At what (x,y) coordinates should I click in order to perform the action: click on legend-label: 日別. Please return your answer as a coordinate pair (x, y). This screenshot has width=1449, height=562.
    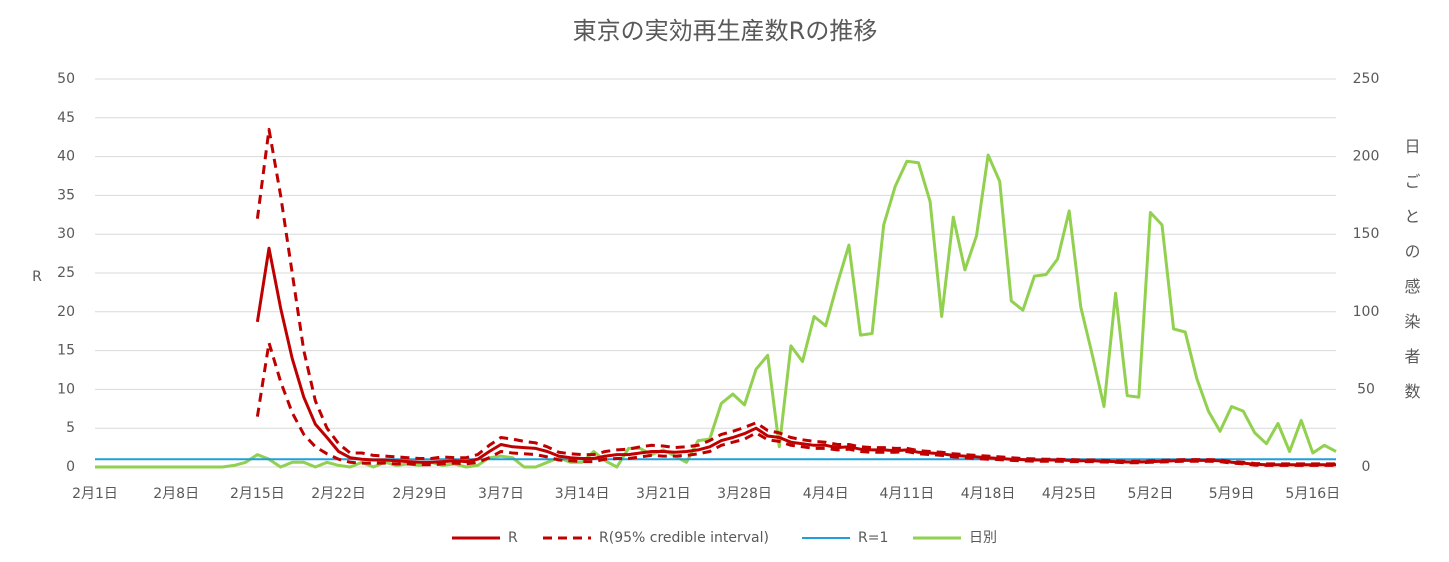
    Looking at the image, I should click on (983, 538).